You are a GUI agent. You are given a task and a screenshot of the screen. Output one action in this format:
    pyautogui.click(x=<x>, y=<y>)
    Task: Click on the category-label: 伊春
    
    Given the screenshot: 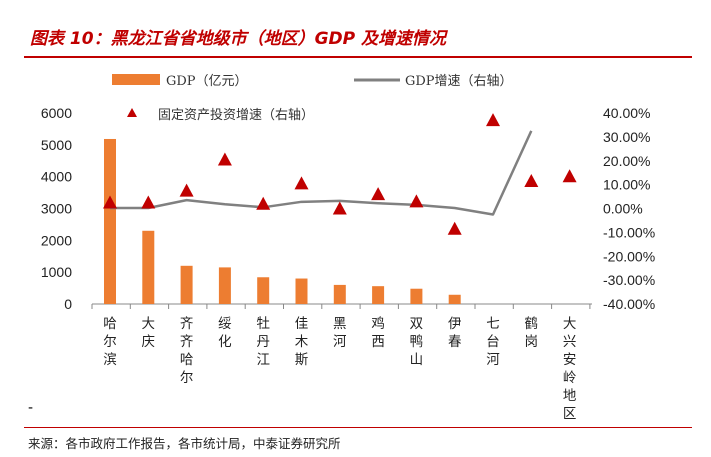 What is the action you would take?
    pyautogui.click(x=455, y=333)
    